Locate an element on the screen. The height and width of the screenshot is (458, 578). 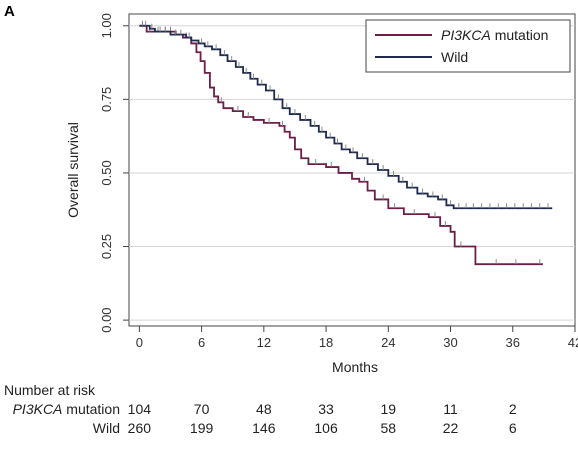
risk-row-label-text: Wild is located at coordinates (106, 428).